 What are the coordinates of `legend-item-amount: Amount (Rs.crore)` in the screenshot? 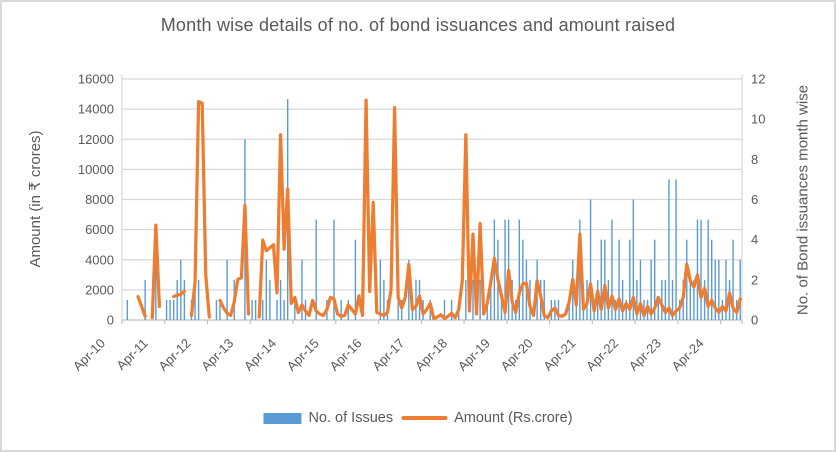 It's located at (487, 418).